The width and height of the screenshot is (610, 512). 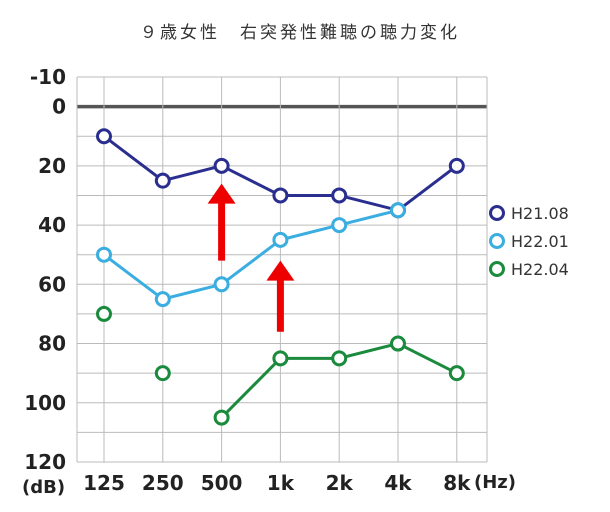 I want to click on series-H21.08, so click(x=280, y=173).